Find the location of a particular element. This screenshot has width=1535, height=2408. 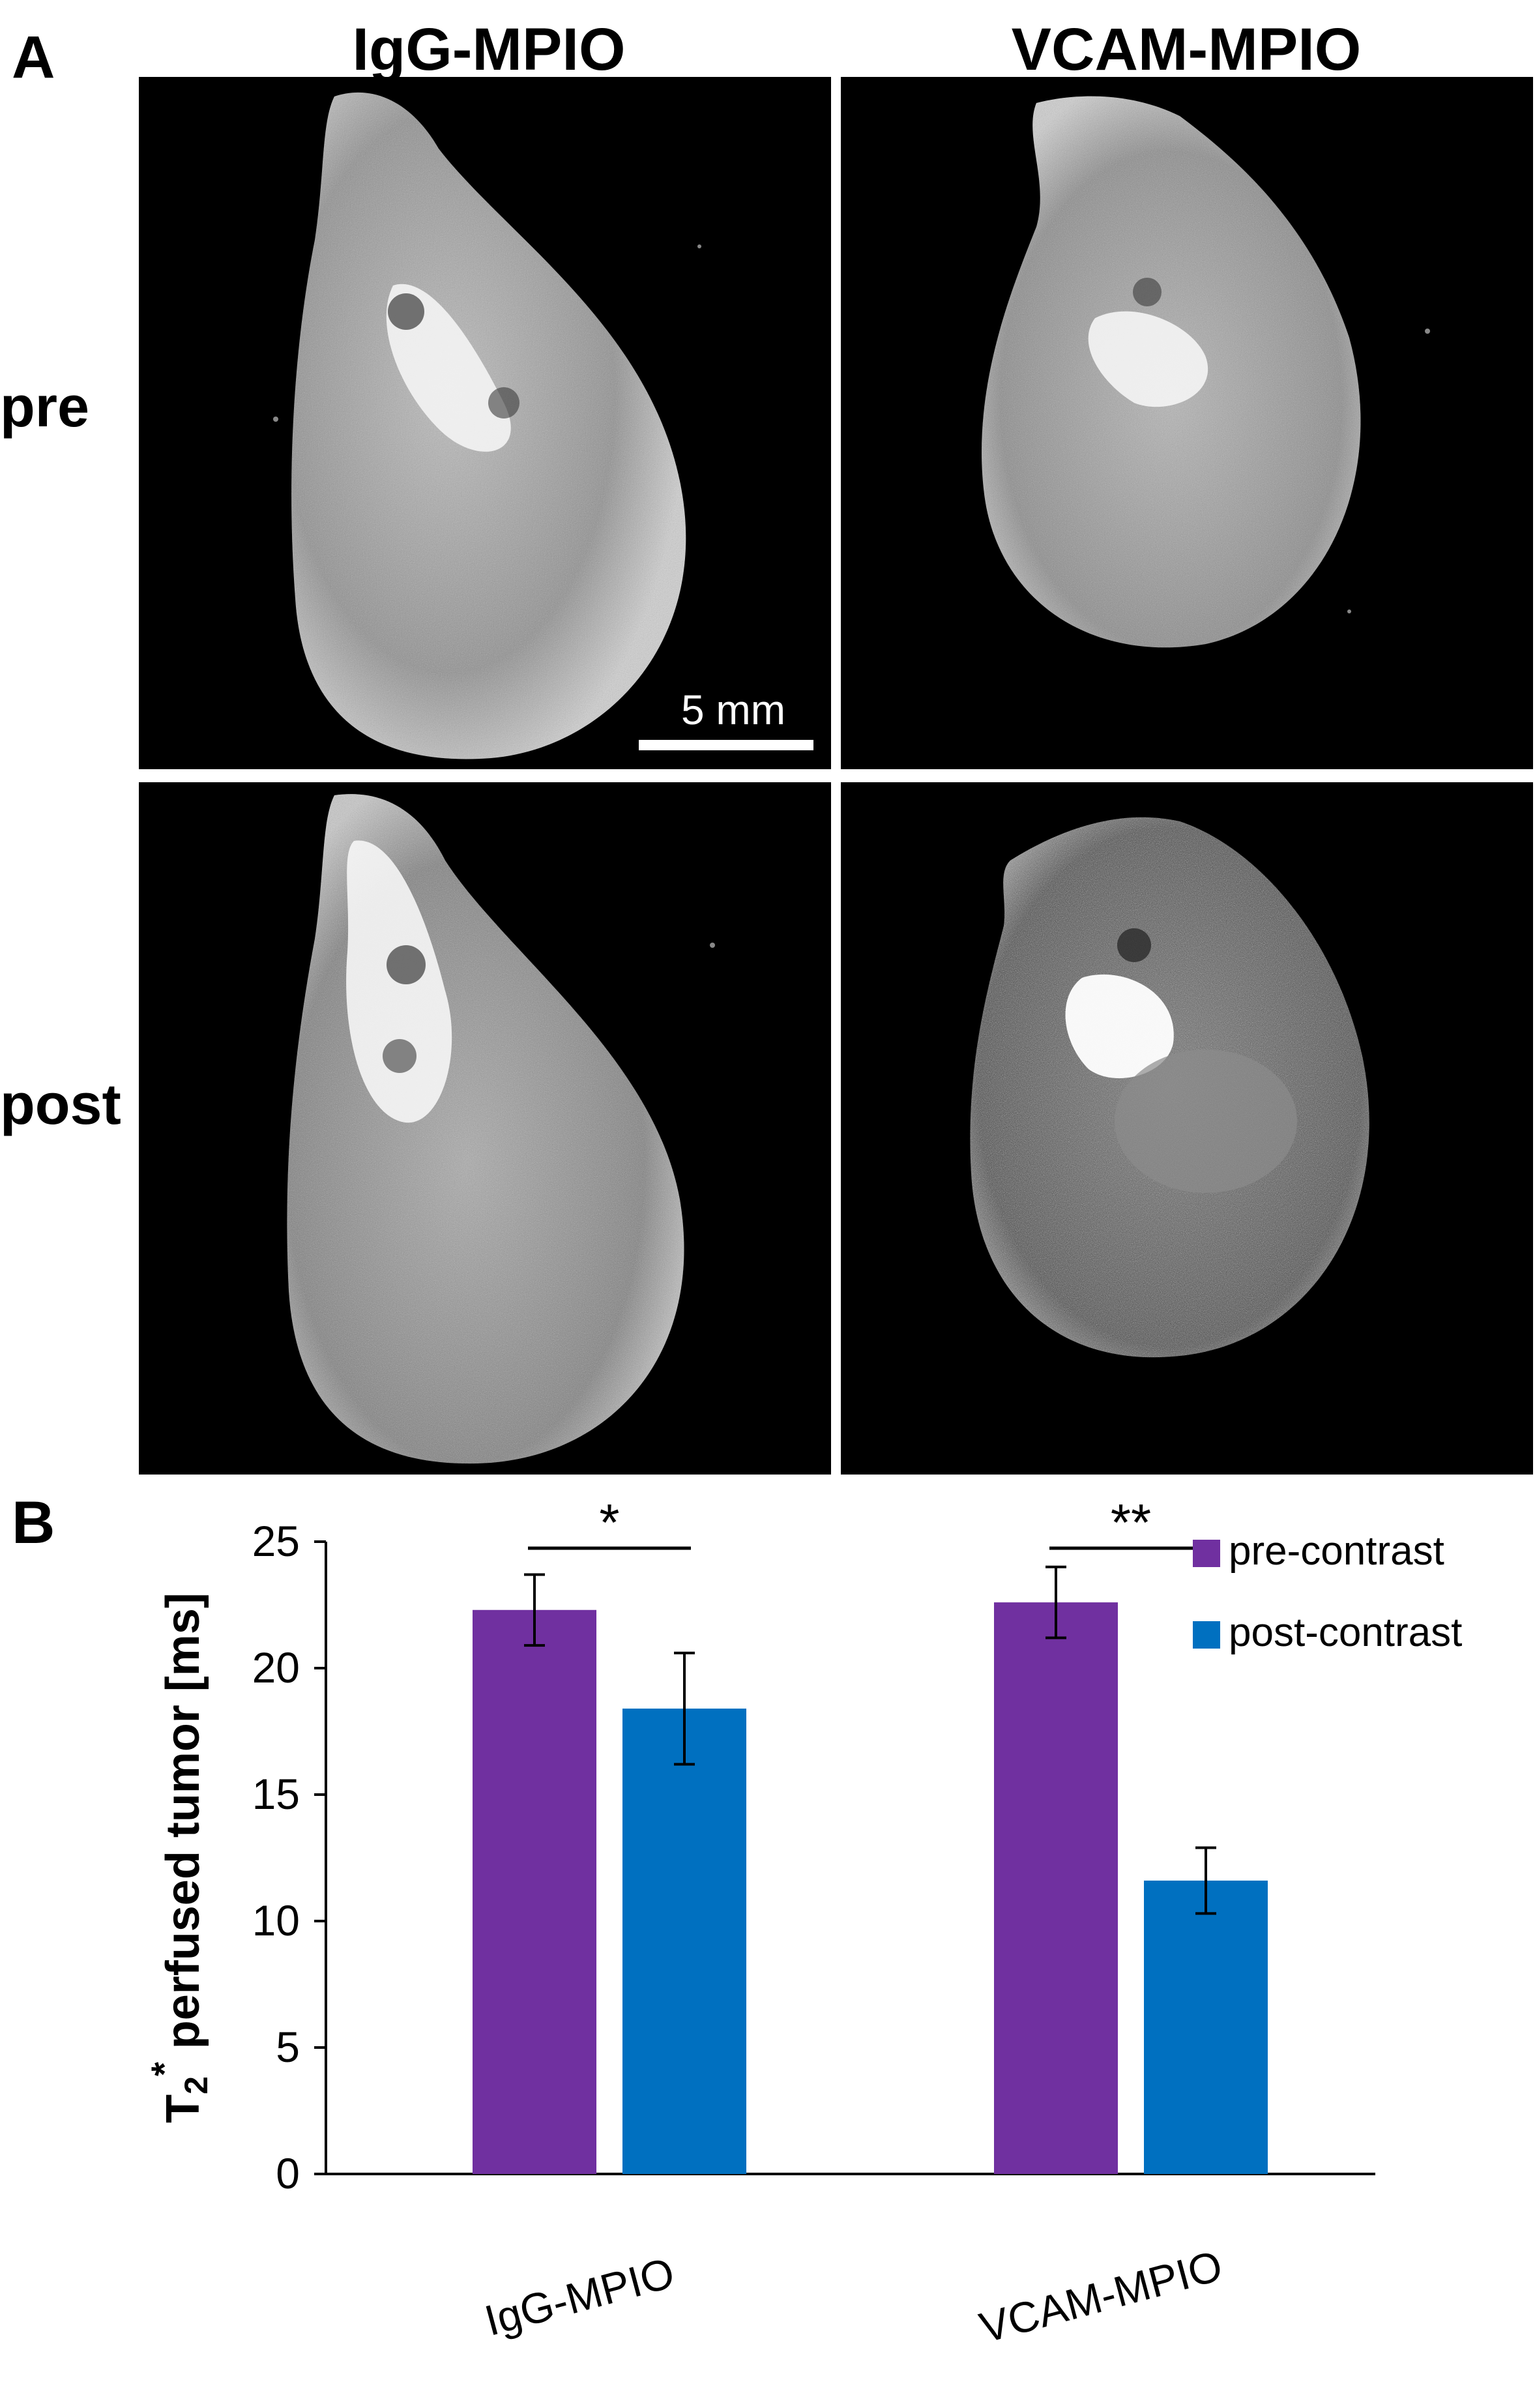

column-header-igg: IgG-MPIO is located at coordinates (489, 49).